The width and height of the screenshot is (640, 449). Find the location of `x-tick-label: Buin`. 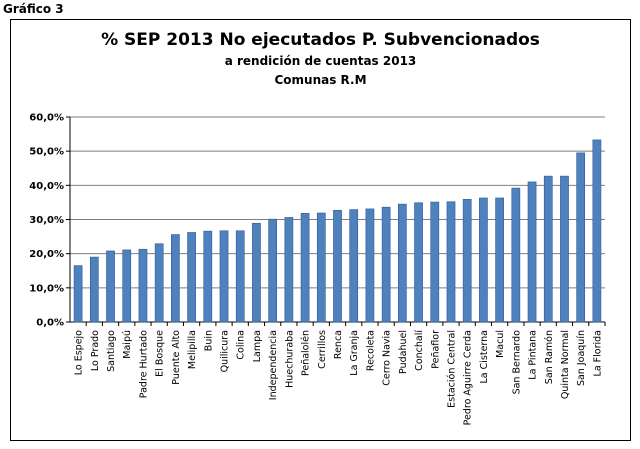

x-tick-label: Buin is located at coordinates (208, 340).